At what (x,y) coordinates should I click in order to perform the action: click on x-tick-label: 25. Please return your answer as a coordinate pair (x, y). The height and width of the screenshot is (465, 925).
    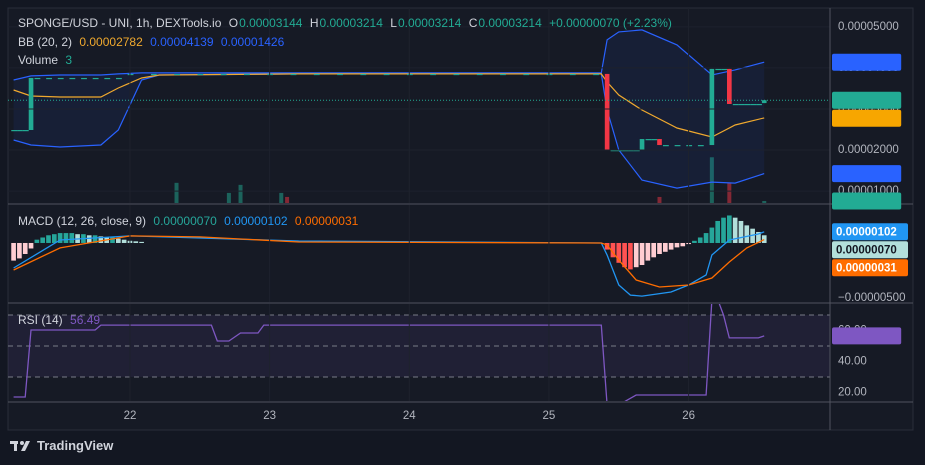
    Looking at the image, I should click on (549, 416).